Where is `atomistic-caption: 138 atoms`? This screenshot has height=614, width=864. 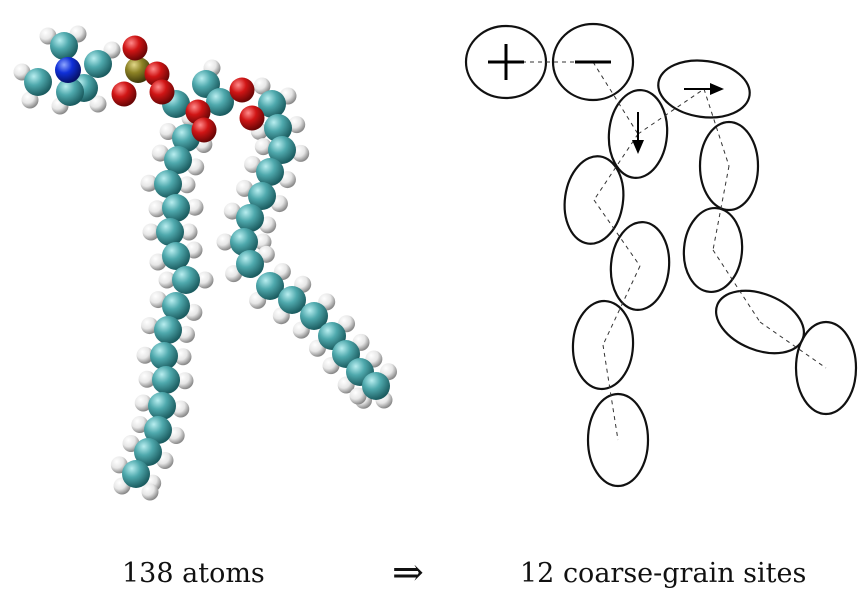 atomistic-caption: 138 atoms is located at coordinates (193, 573).